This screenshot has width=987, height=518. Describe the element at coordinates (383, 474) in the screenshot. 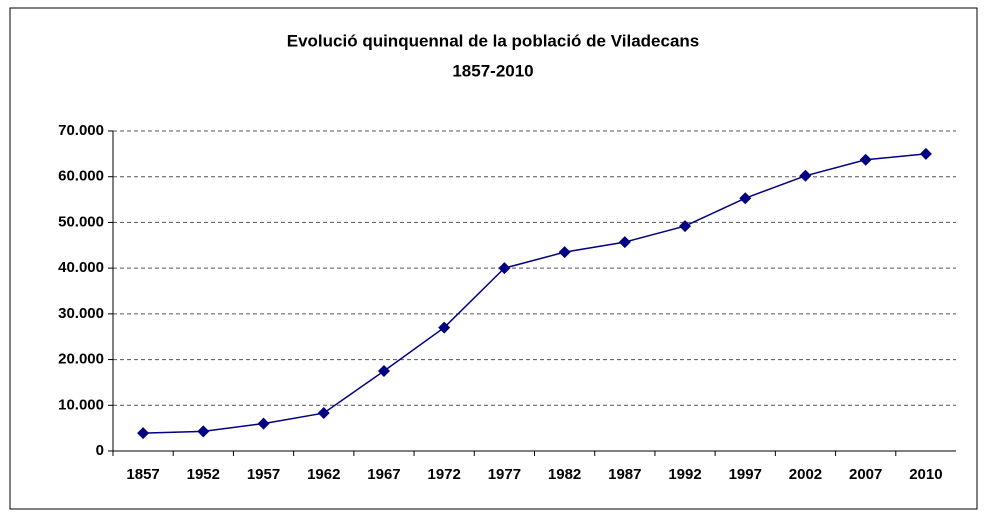

I see `x-tick-label: 1967` at that location.